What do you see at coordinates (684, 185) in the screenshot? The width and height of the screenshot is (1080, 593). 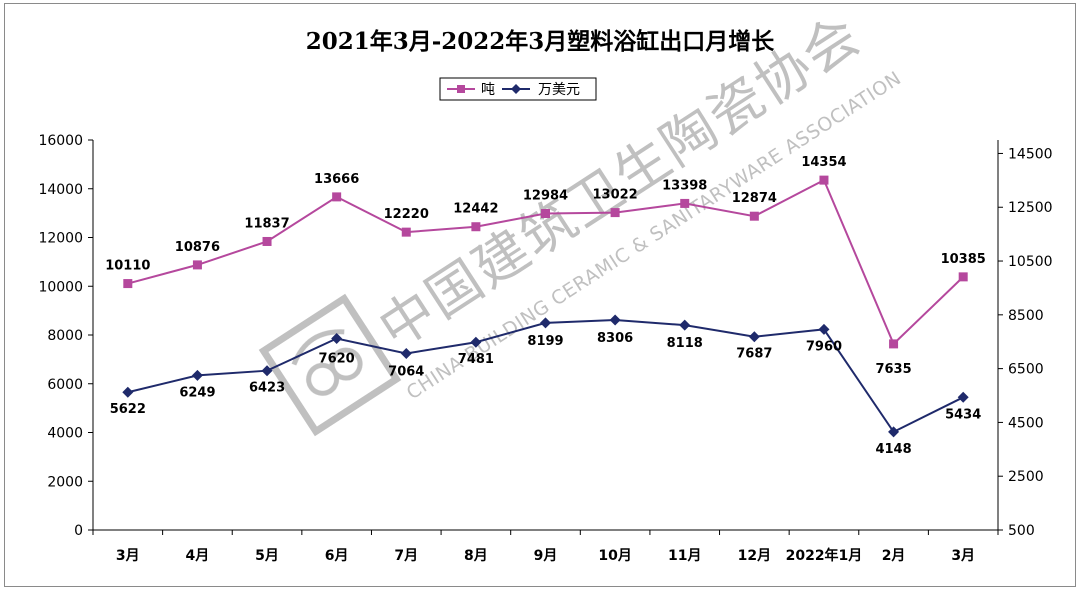 I see `data-label-tons: 13398` at bounding box center [684, 185].